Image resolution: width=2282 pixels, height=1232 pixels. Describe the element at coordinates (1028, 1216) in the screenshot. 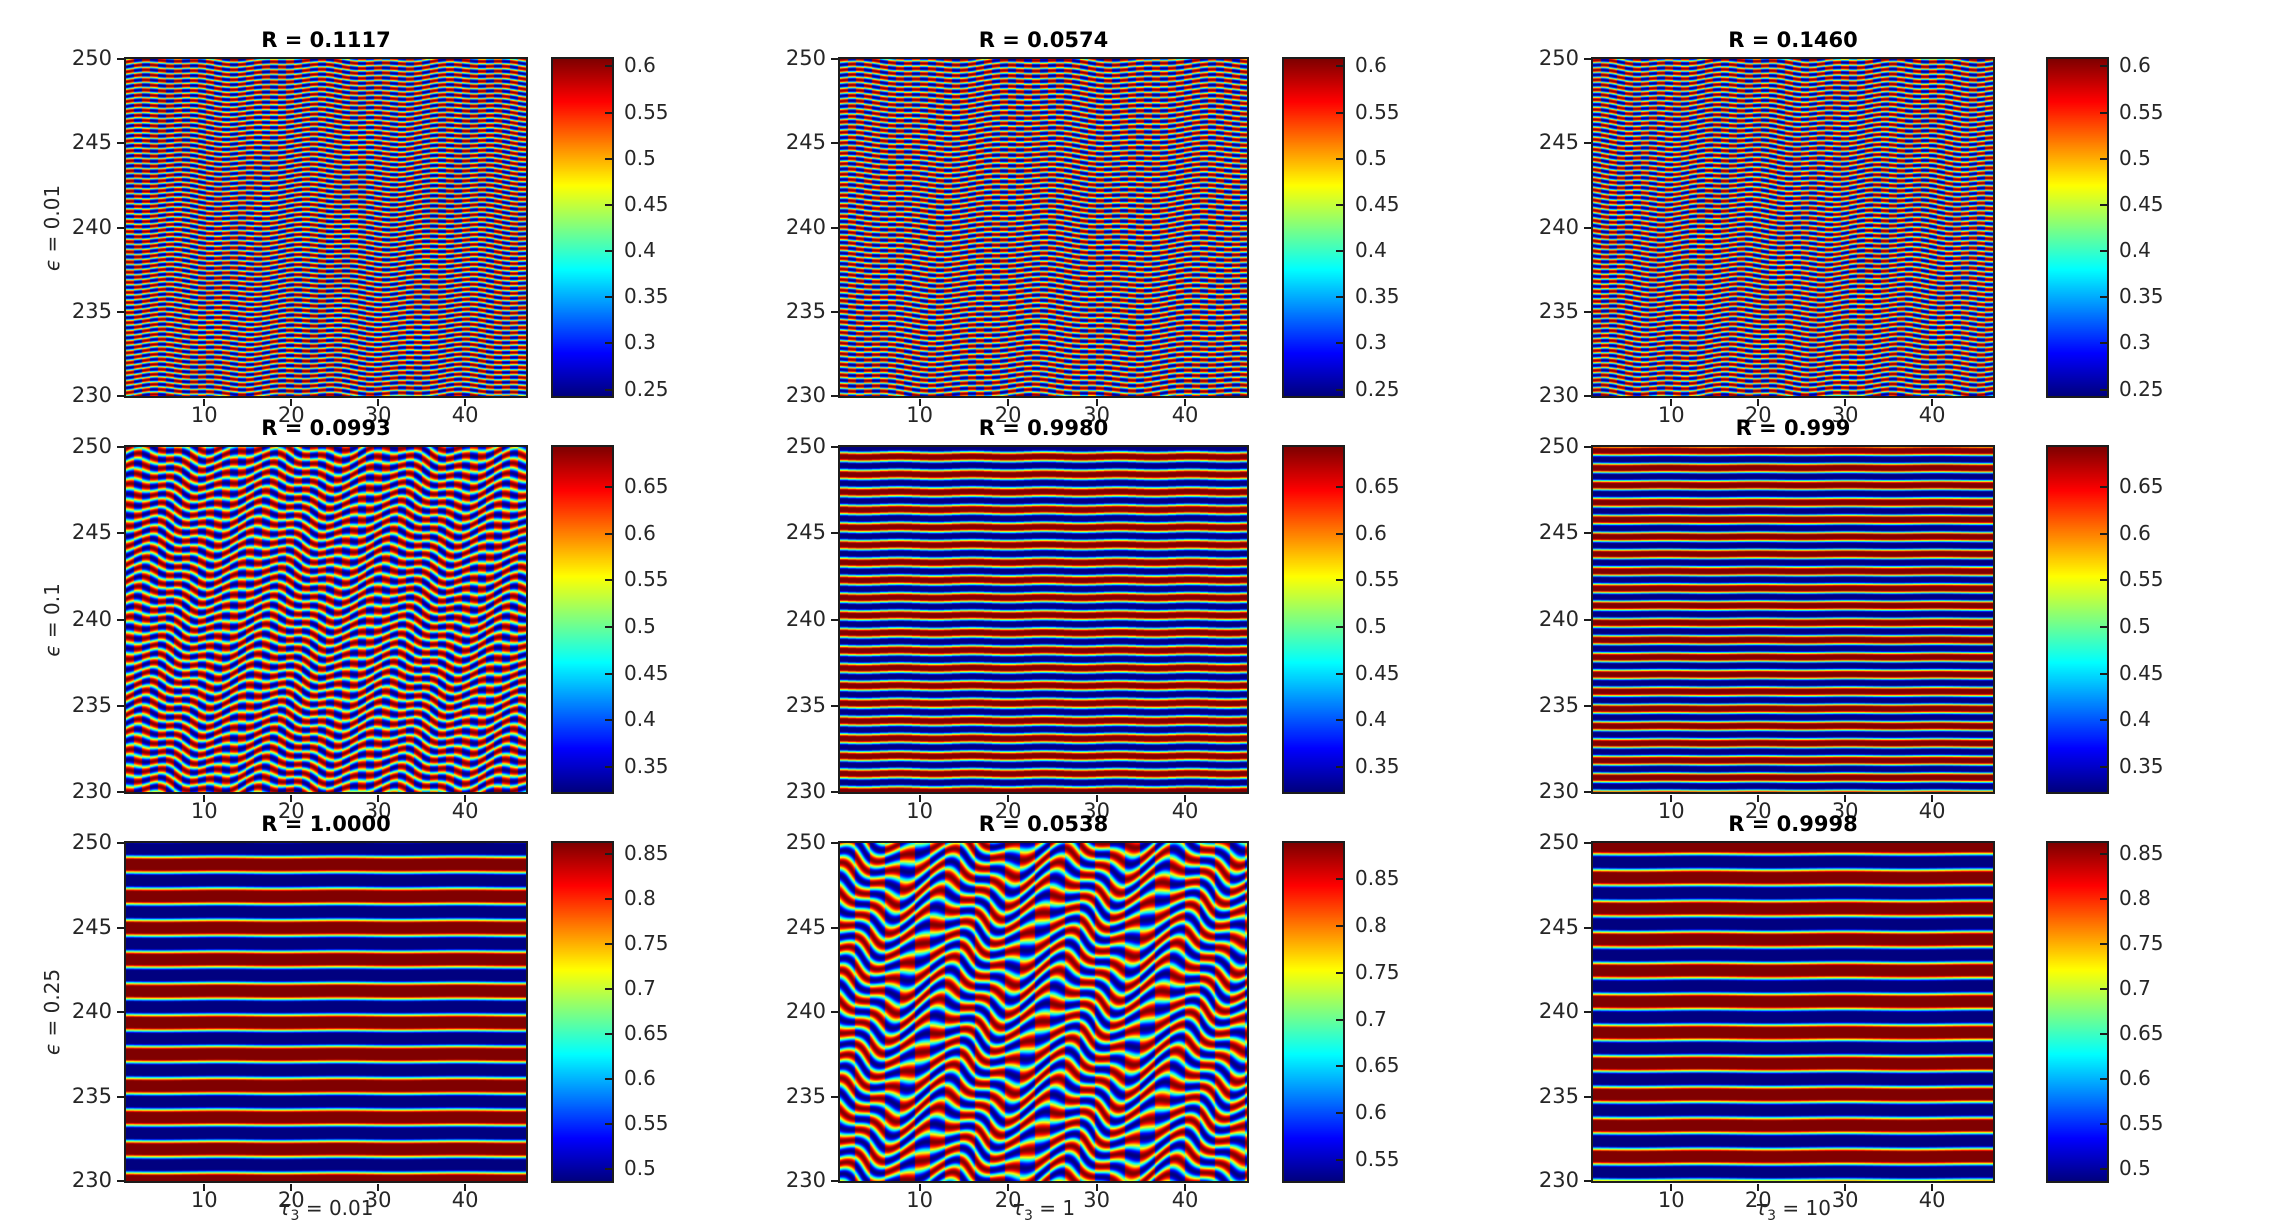

I see `tau-subscript: 3` at that location.